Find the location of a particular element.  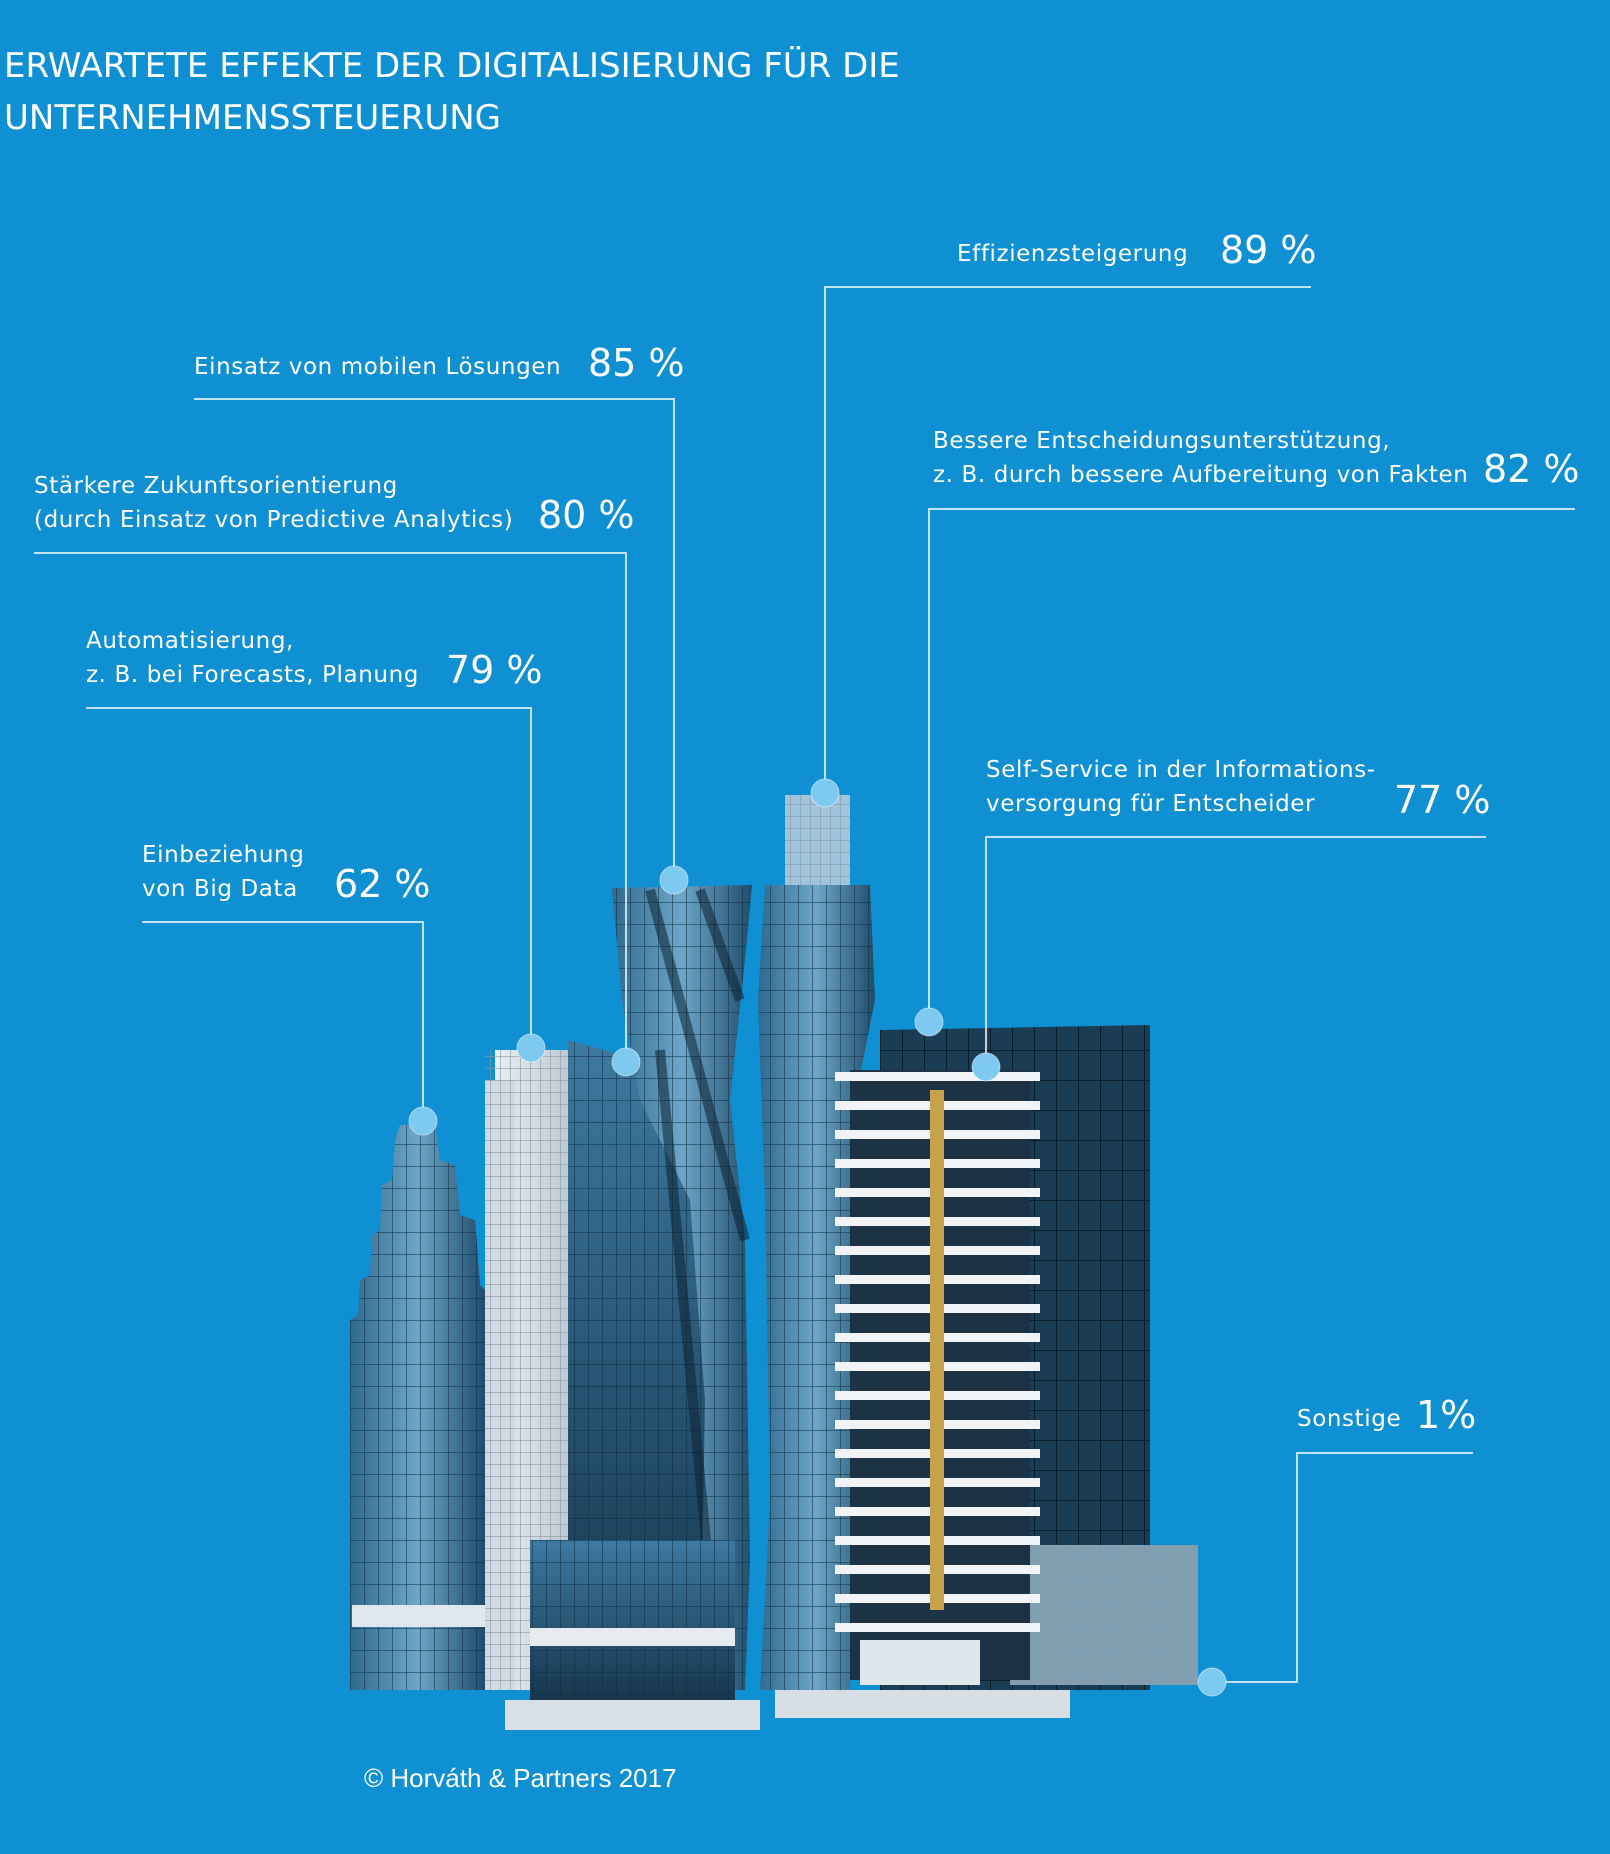

leader-line-zukunft is located at coordinates (330, 807).